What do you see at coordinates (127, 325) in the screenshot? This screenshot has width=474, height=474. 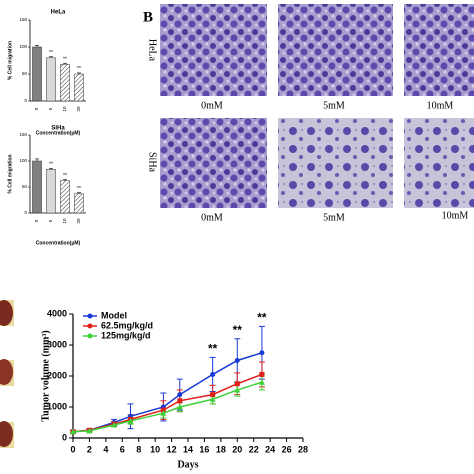 I see `legend-label: 62.5mg/kg/d` at bounding box center [127, 325].